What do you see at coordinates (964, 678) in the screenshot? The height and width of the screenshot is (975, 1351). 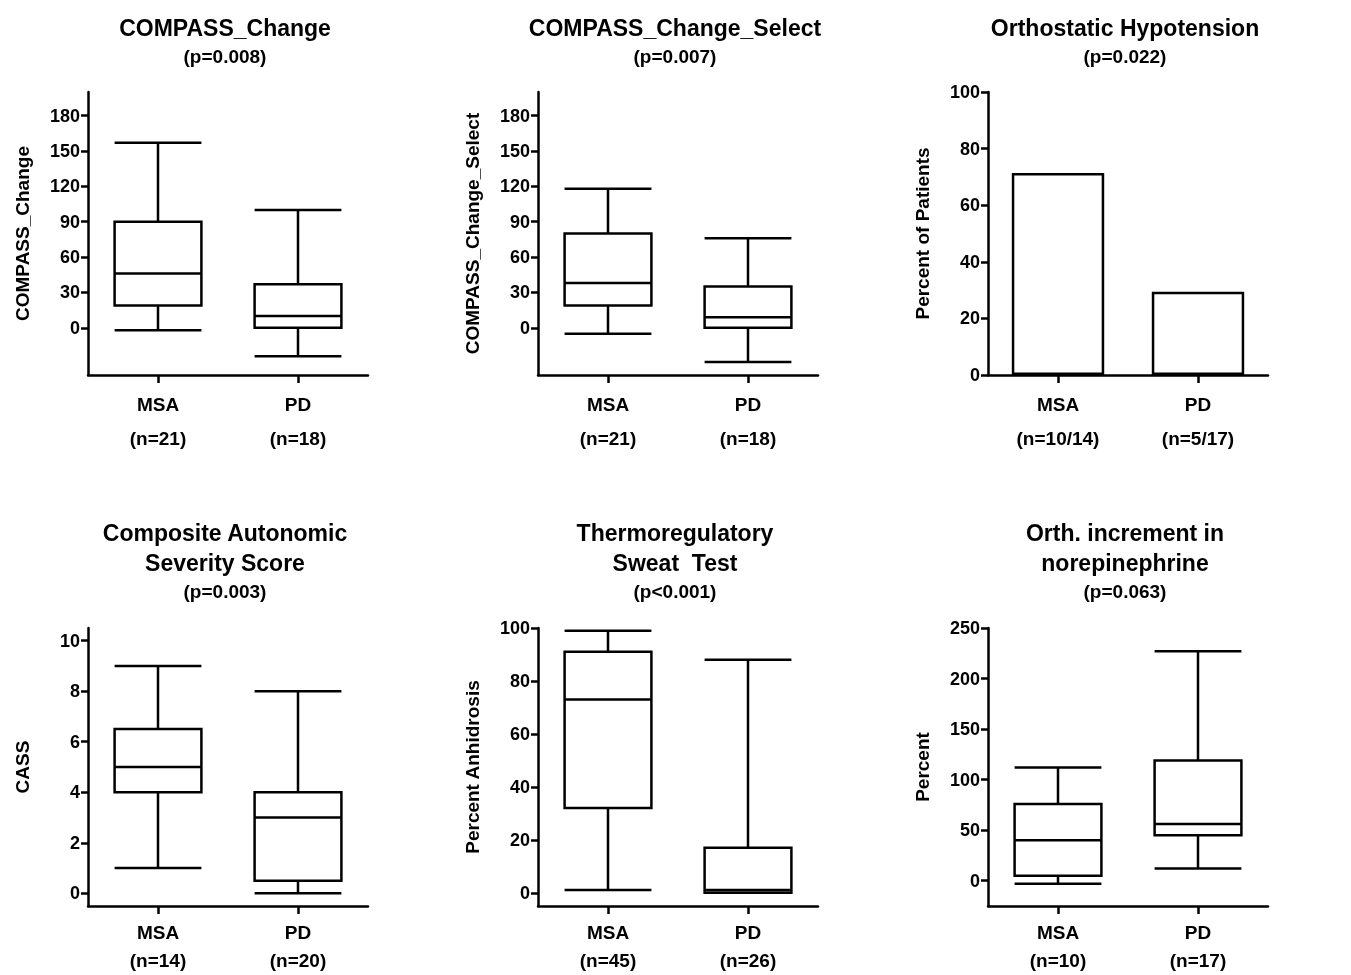 I see `y-tick-label: 200` at bounding box center [964, 678].